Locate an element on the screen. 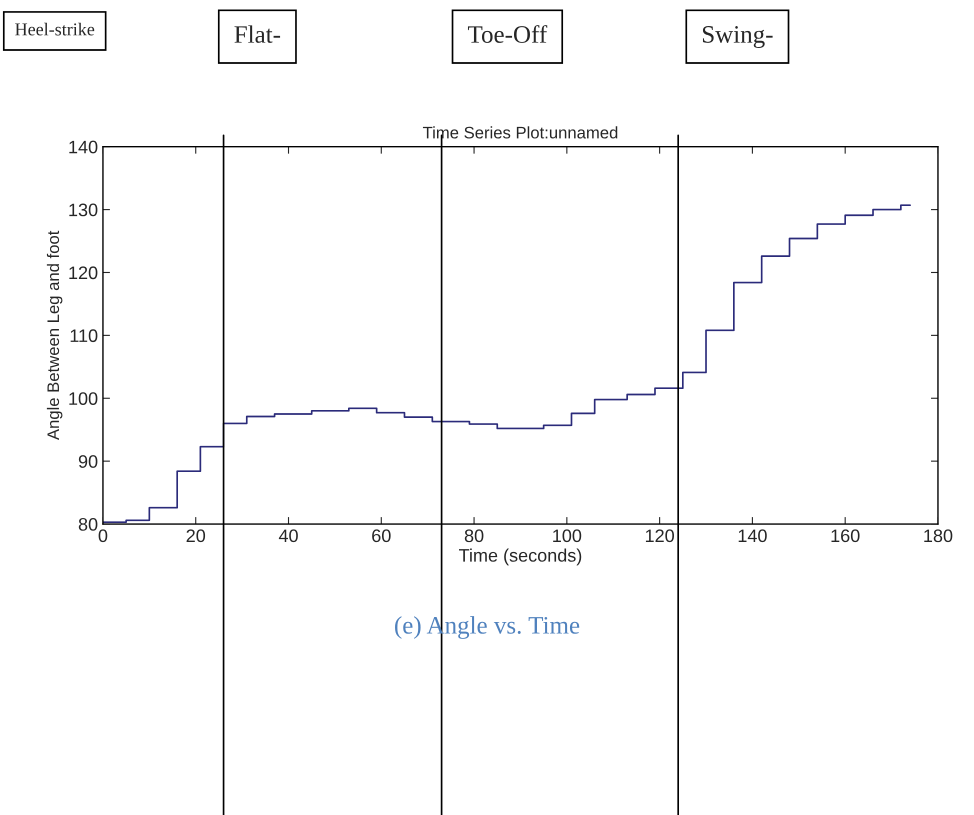  x-tick-label: 160 is located at coordinates (846, 535).